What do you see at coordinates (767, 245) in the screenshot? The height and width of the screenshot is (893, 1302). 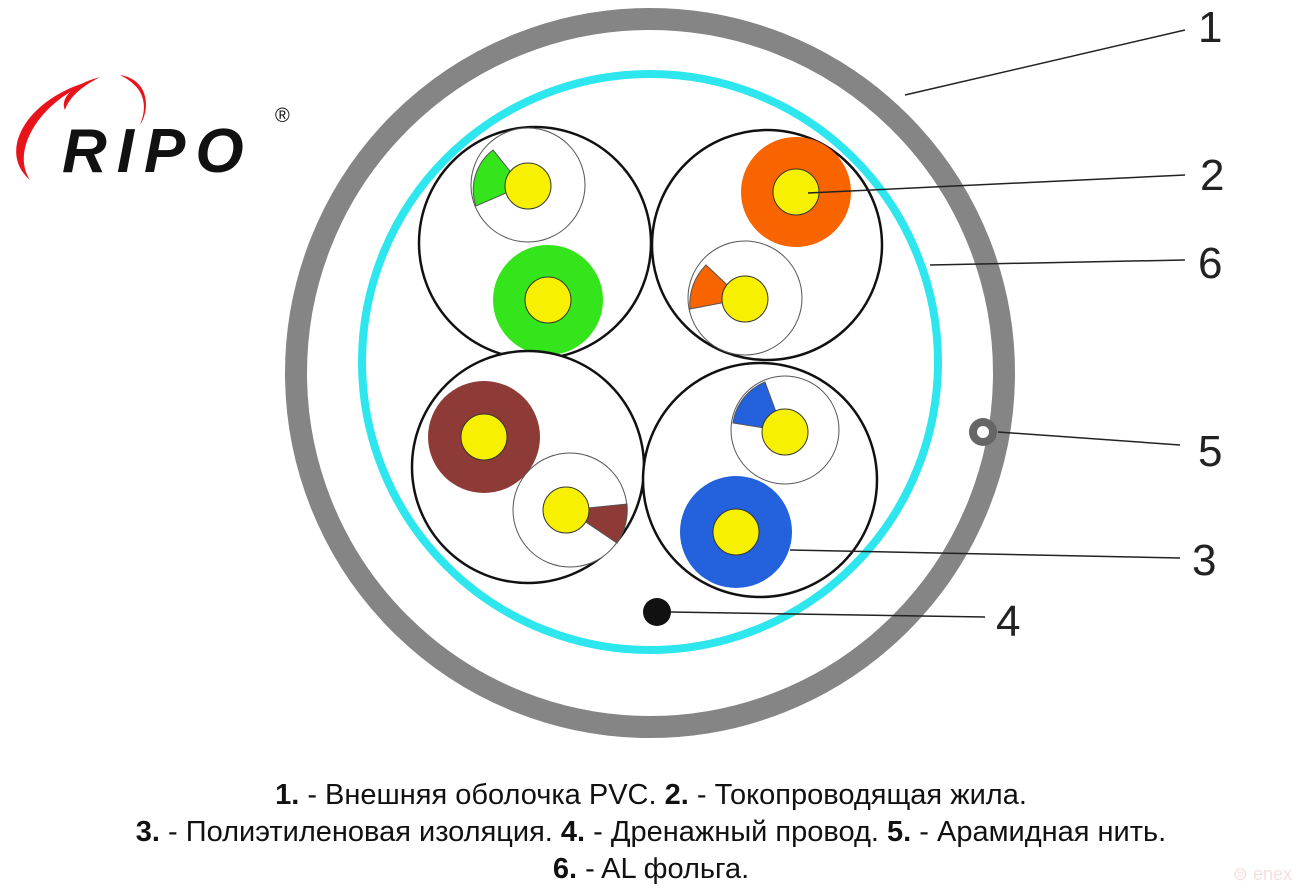 I see `pair-orange` at bounding box center [767, 245].